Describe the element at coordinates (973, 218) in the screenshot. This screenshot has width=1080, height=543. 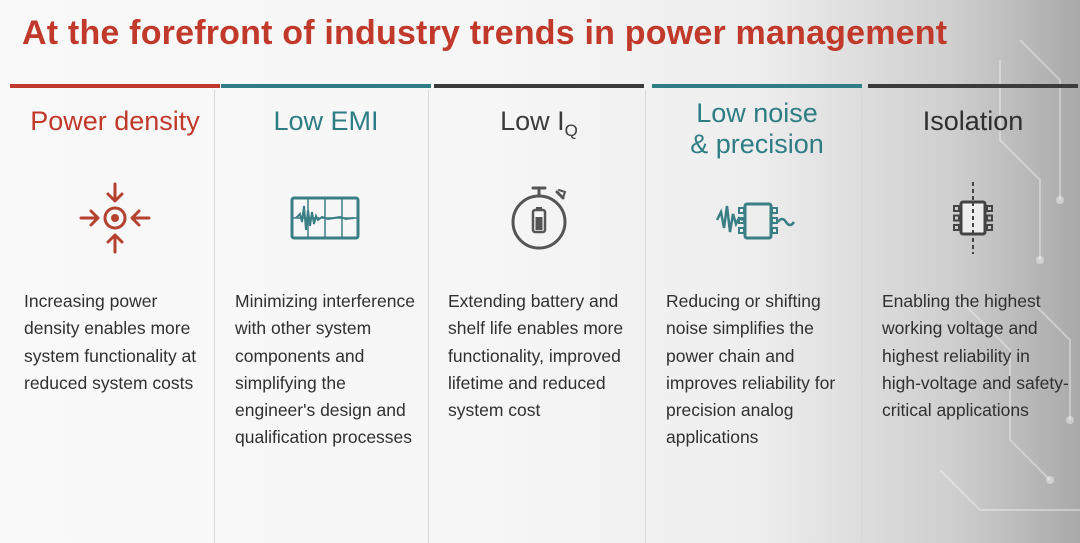
I see `isolated-chip-icon` at that location.